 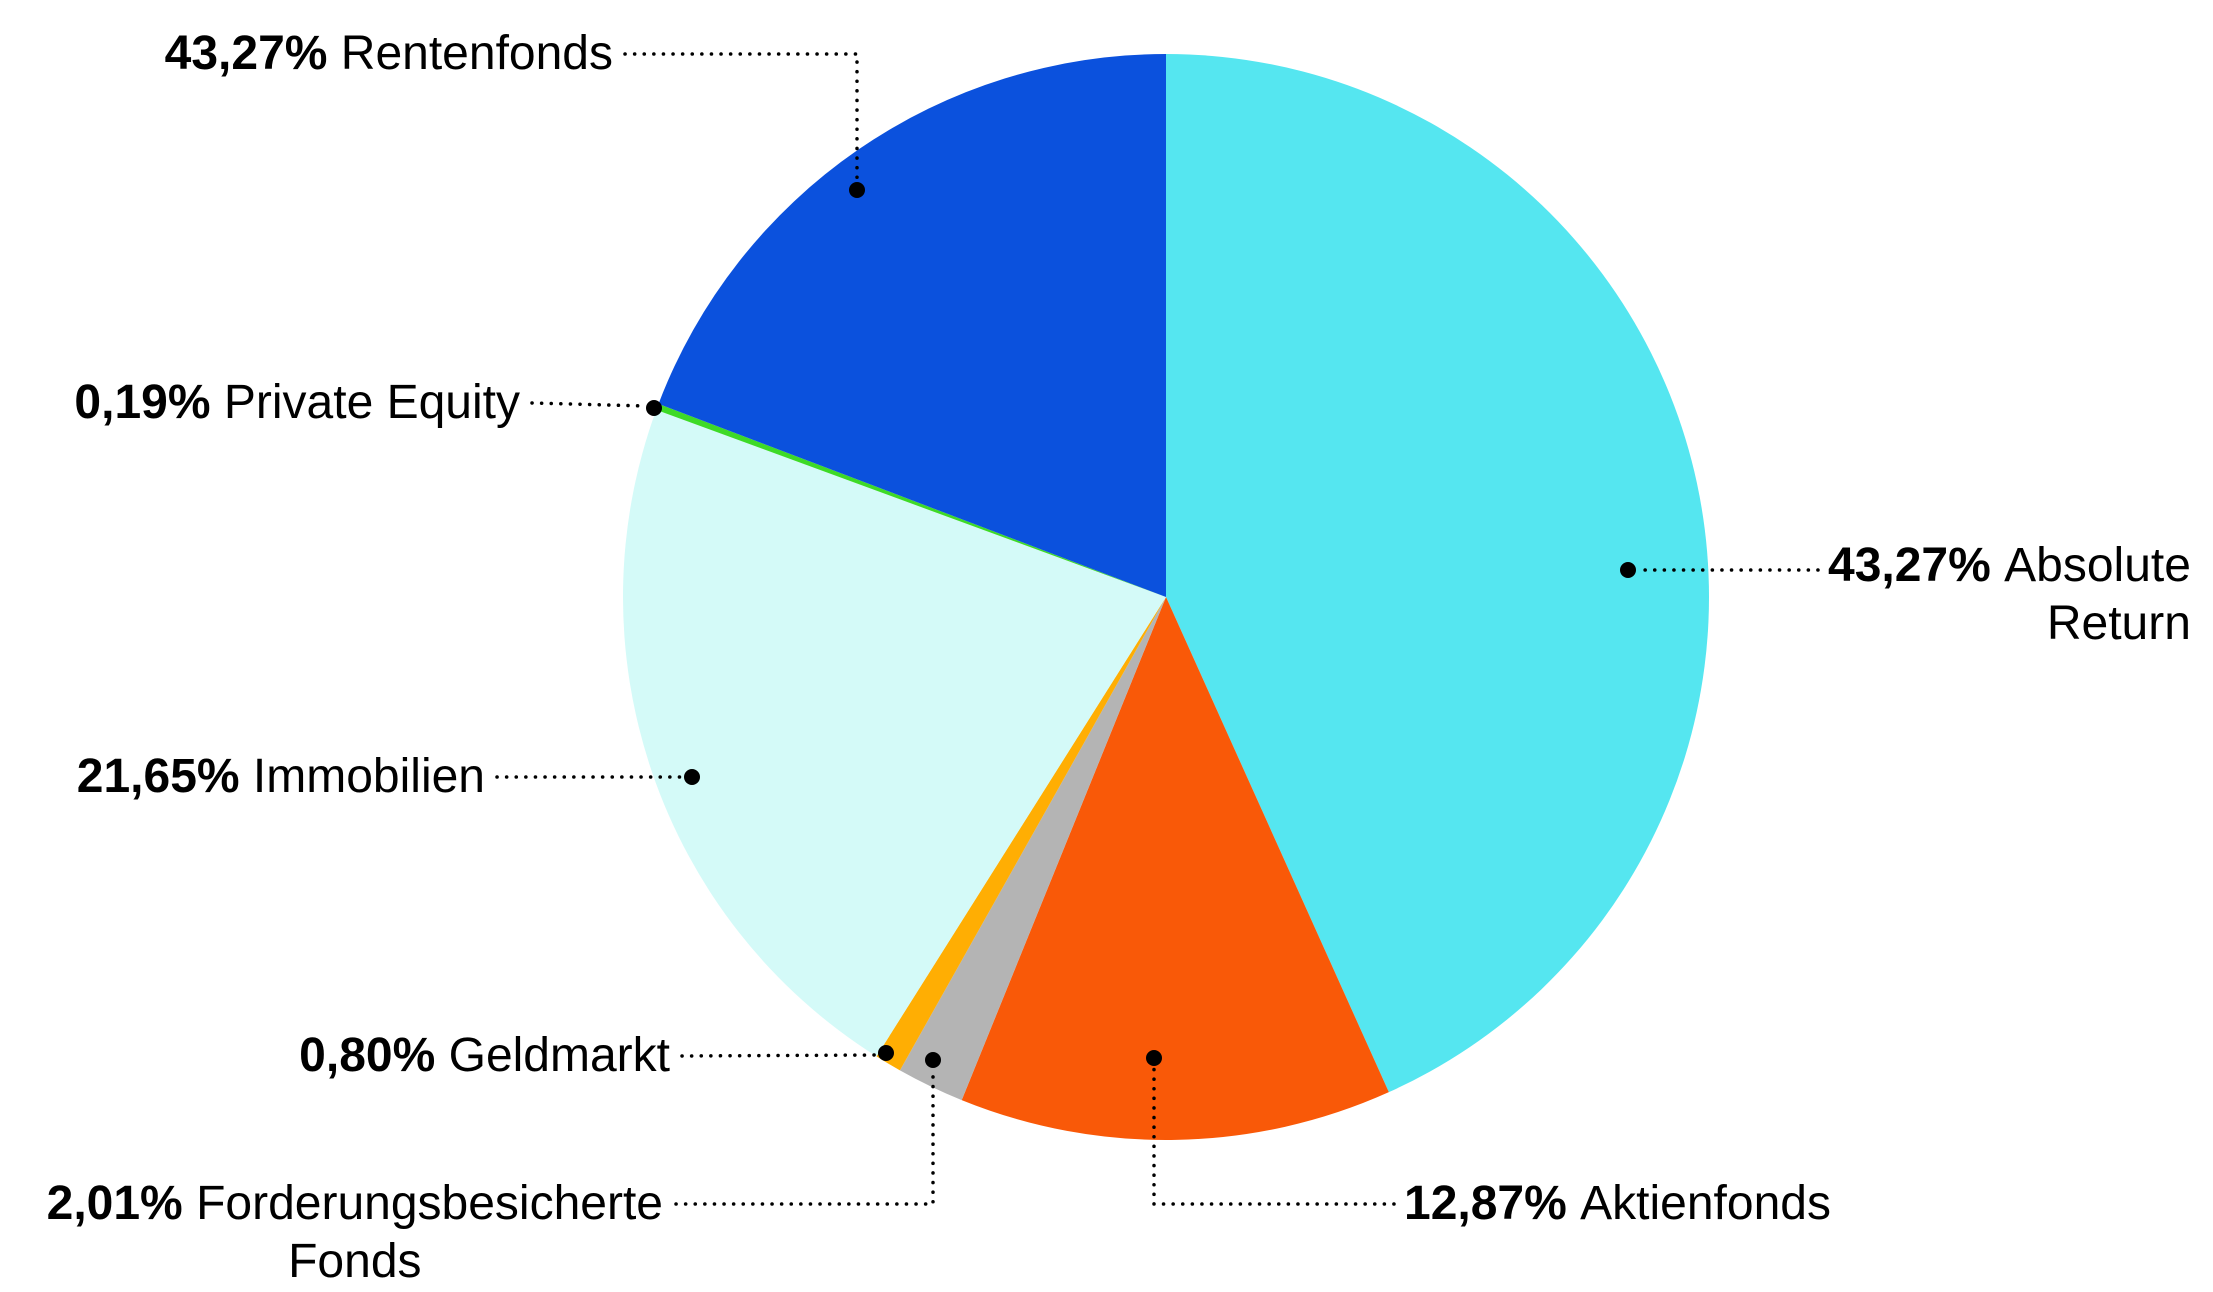 I want to click on callout-leader-geldmarkt, so click(x=780, y=1055).